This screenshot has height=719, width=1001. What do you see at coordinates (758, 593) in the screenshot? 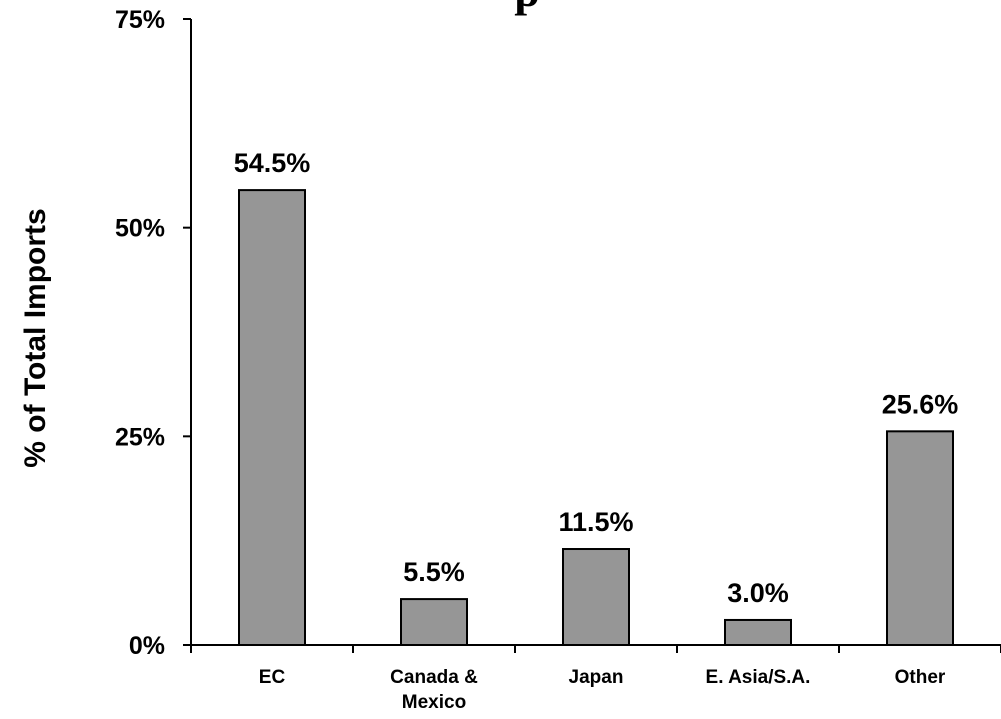
I see `bar-value-label: 3.0%` at bounding box center [758, 593].